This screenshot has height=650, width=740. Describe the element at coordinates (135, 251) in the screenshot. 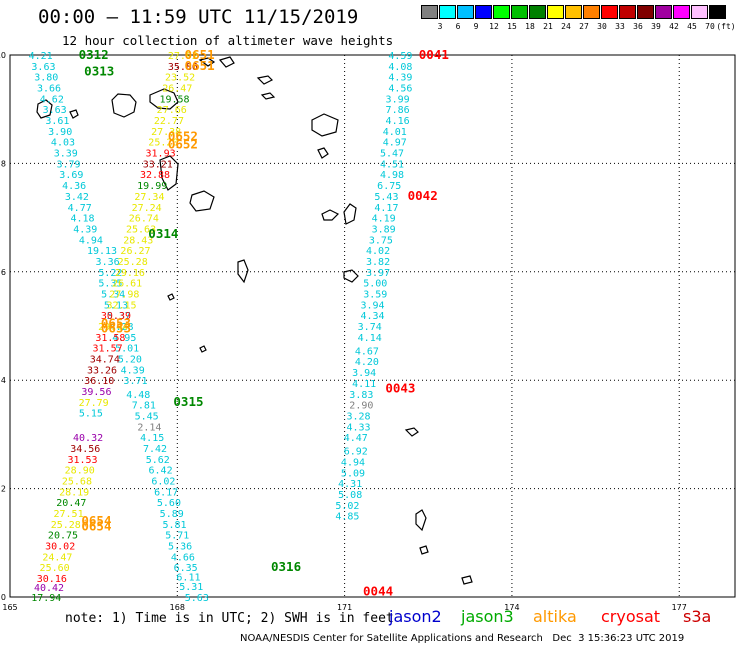

I see `wave-height-value: 26.27` at that location.